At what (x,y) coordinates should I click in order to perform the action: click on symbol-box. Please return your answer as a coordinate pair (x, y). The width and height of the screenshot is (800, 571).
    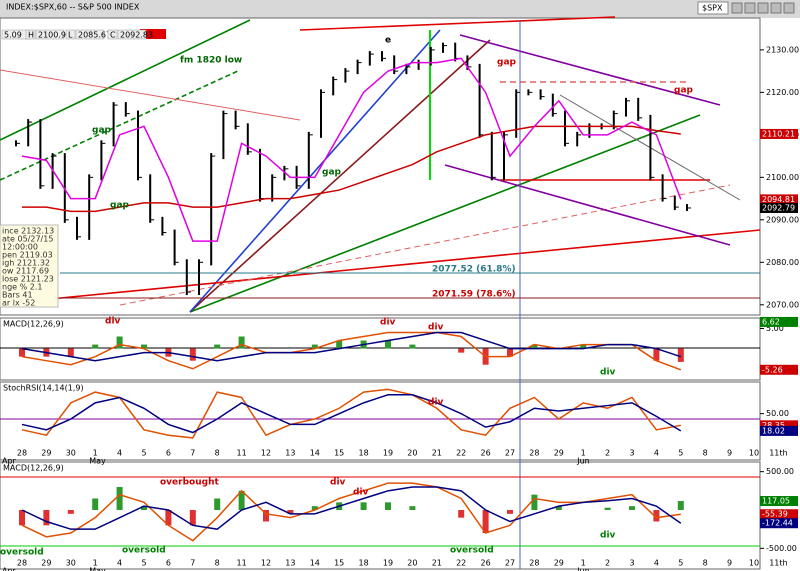
    Looking at the image, I should click on (713, 8).